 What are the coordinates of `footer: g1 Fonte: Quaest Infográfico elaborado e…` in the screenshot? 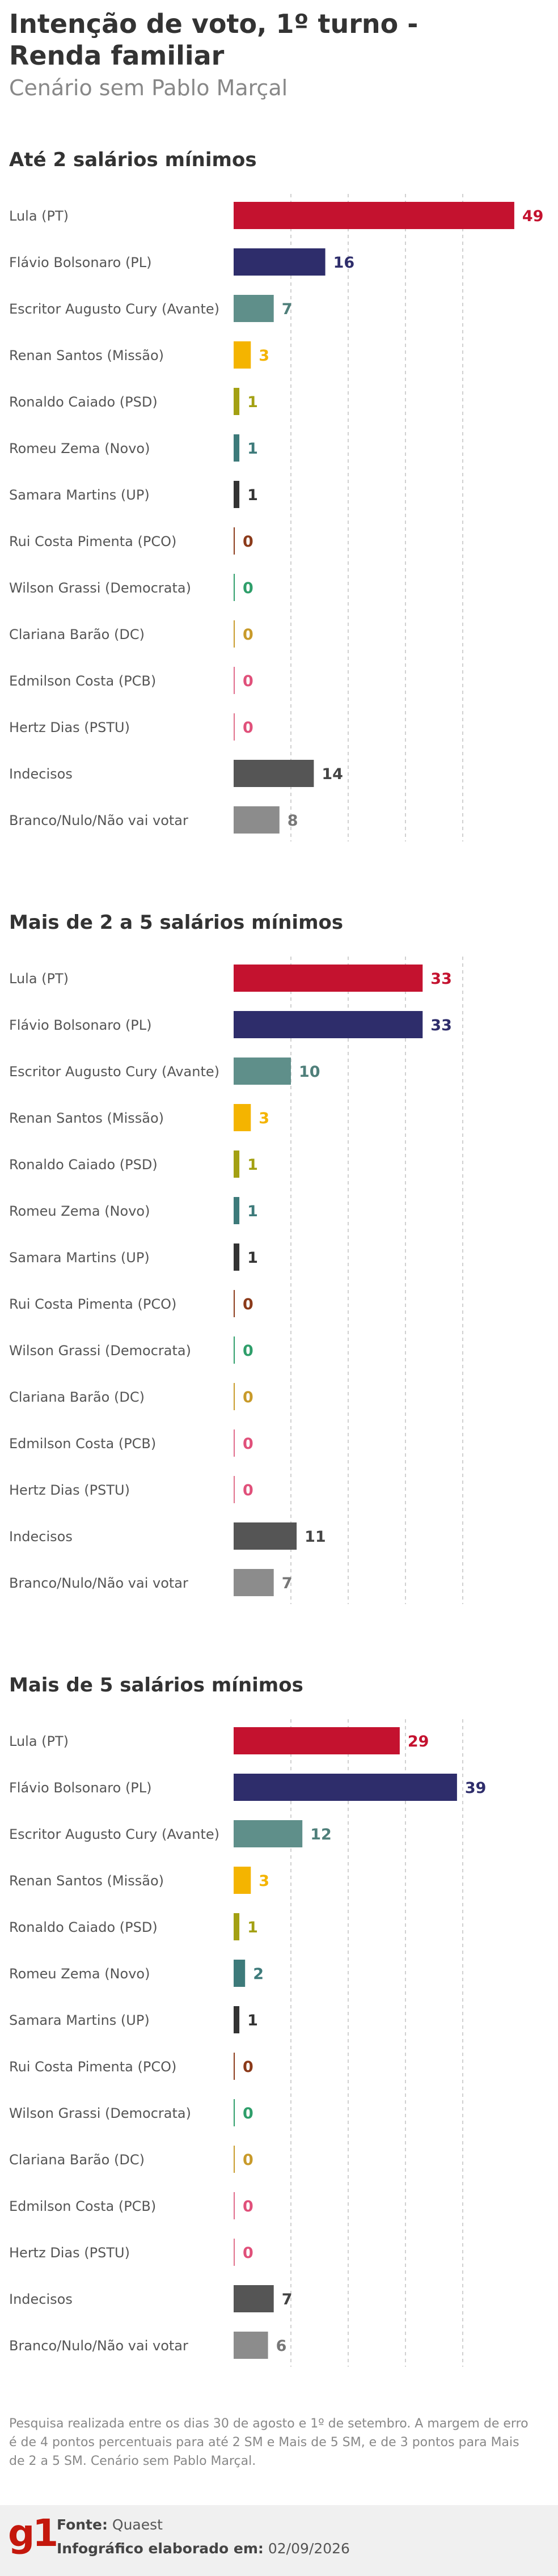 It's located at (279, 2540).